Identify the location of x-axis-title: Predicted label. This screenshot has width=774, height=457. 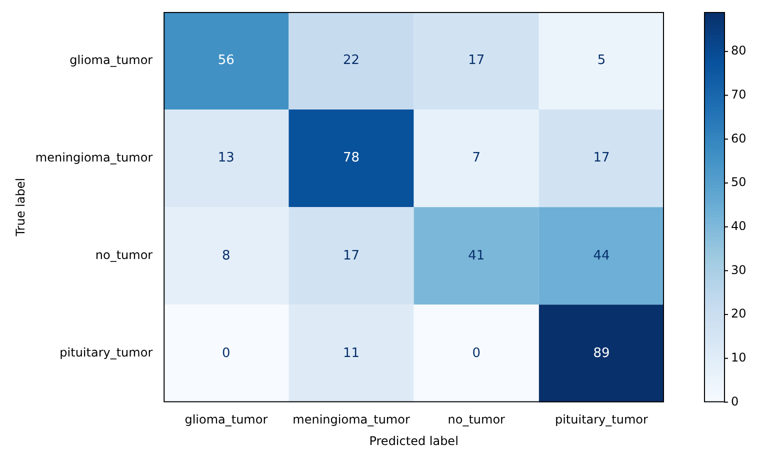
(413, 441).